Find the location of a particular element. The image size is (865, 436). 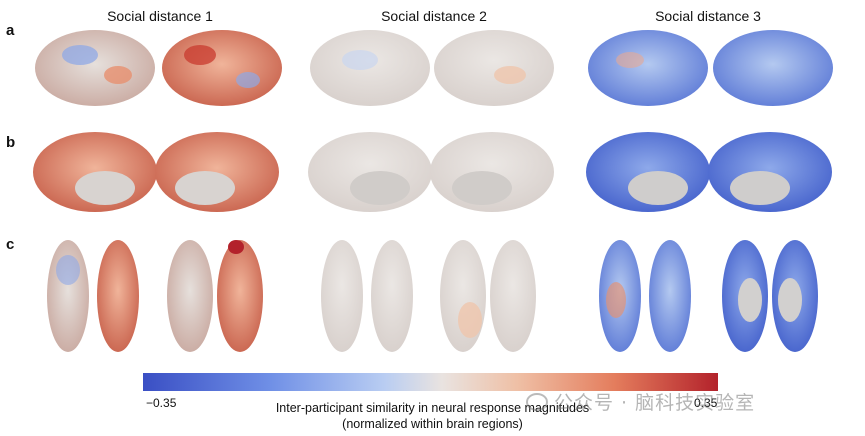

row-label-a: a is located at coordinates (10, 30).